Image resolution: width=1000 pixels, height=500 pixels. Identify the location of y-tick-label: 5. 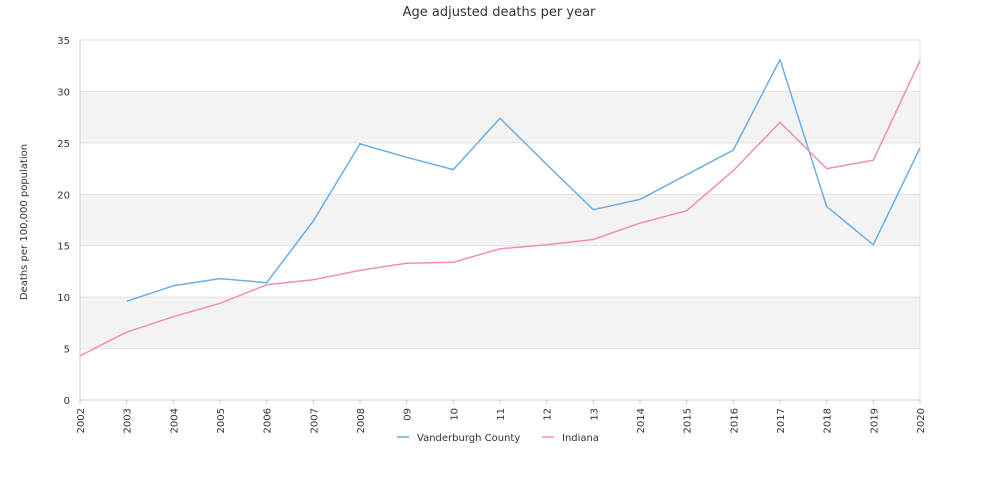
(67, 350).